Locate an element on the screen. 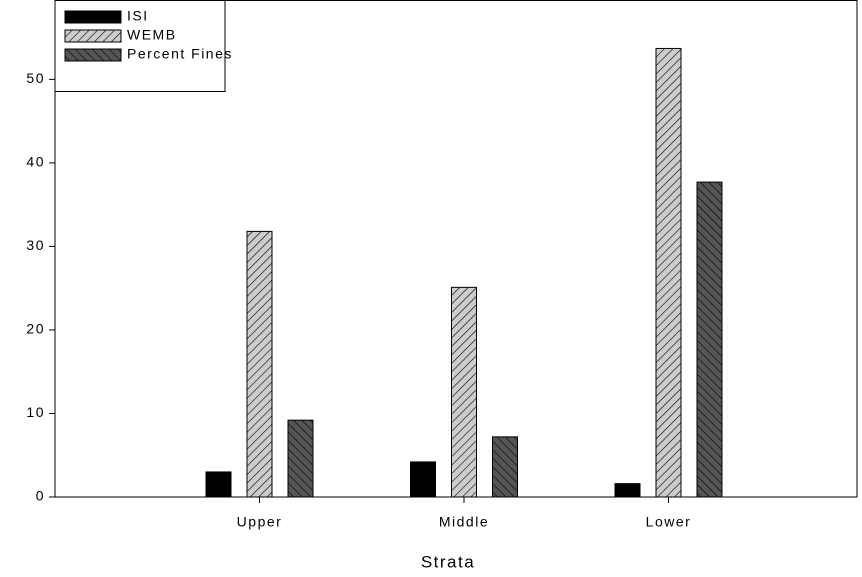  x-tick-label: Lower is located at coordinates (669, 522).